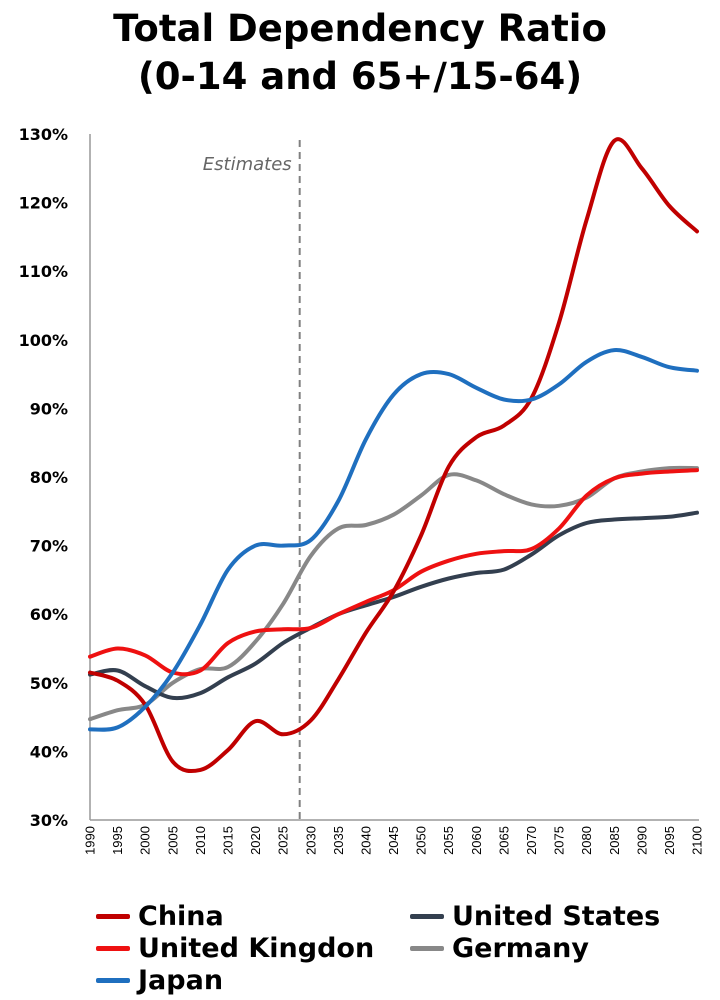  Describe the element at coordinates (200, 840) in the screenshot. I see `x-tick-label: 2010` at that location.